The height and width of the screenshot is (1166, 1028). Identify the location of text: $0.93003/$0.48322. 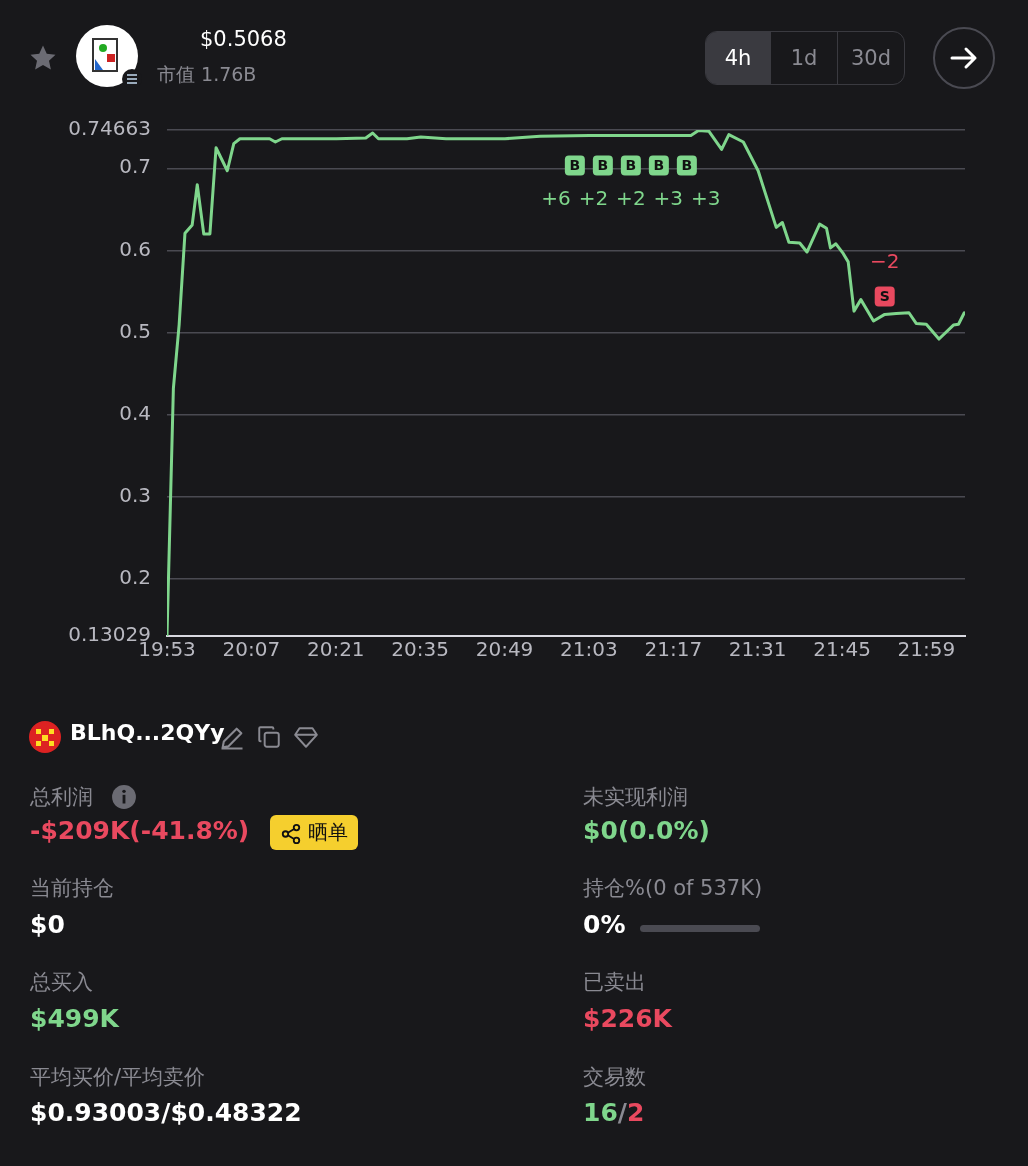
(166, 1112).